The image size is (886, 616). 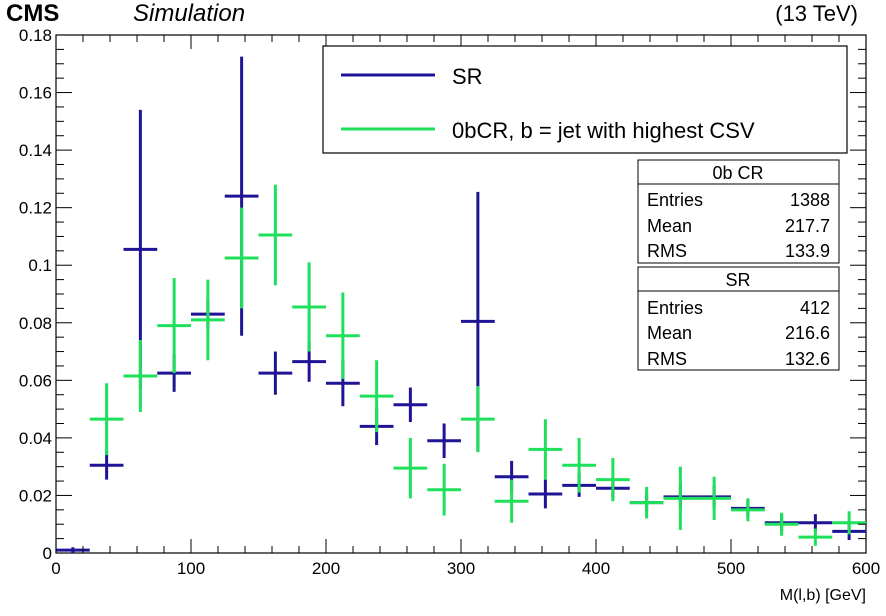 I want to click on x-tick-label: 100, so click(x=191, y=568).